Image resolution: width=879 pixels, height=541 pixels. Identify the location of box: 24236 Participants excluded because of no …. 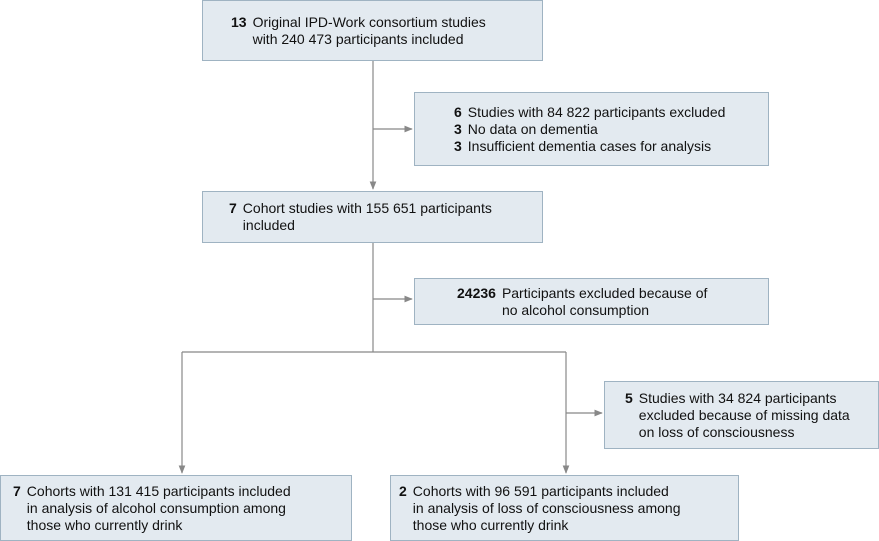
(591, 301).